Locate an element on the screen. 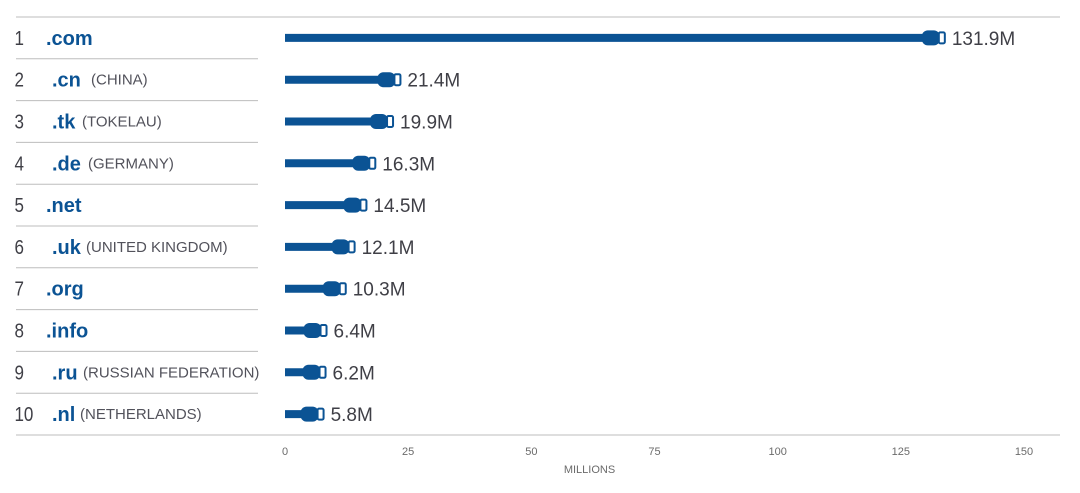 This screenshot has height=493, width=1080. tld-label: .ru is located at coordinates (65, 373).